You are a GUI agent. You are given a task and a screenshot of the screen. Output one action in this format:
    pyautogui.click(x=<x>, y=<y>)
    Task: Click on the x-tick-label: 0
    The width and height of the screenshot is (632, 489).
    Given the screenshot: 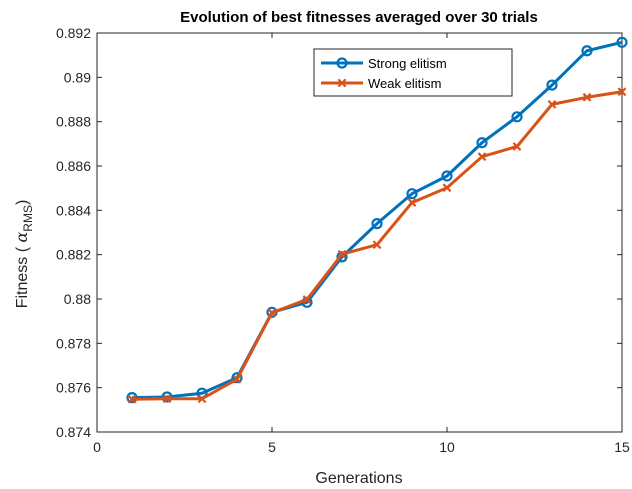 What is the action you would take?
    pyautogui.click(x=97, y=447)
    